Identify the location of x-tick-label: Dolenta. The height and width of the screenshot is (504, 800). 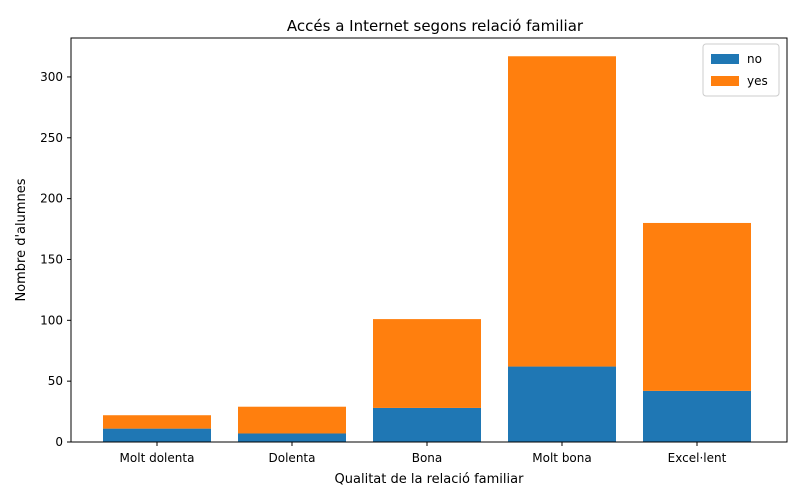
(292, 458).